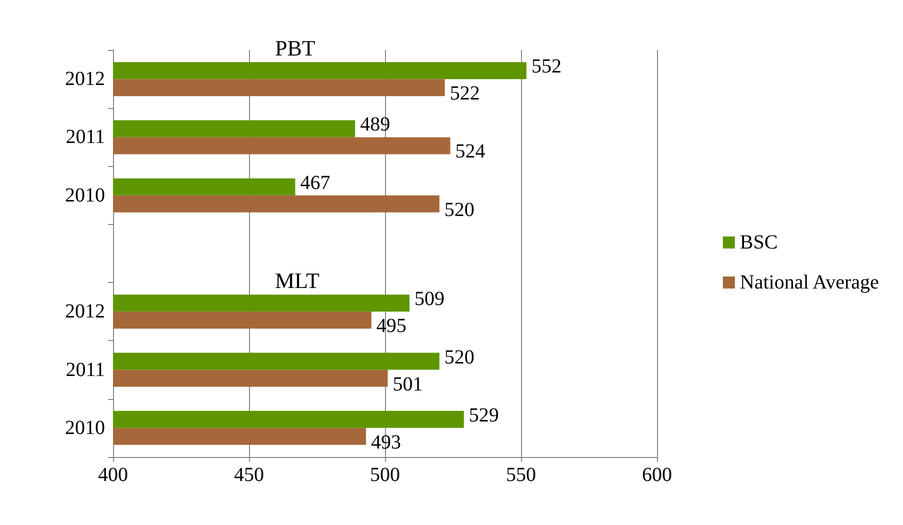  What do you see at coordinates (375, 125) in the screenshot?
I see `data-label: 489` at bounding box center [375, 125].